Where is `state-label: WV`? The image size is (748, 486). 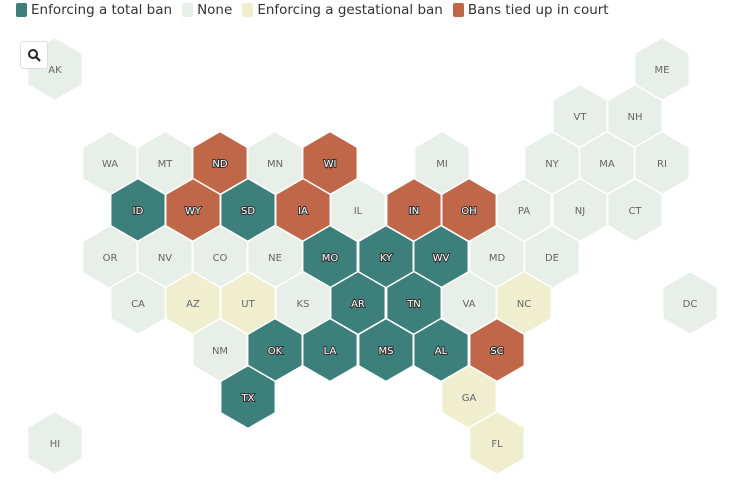
state-label: WV is located at coordinates (441, 258).